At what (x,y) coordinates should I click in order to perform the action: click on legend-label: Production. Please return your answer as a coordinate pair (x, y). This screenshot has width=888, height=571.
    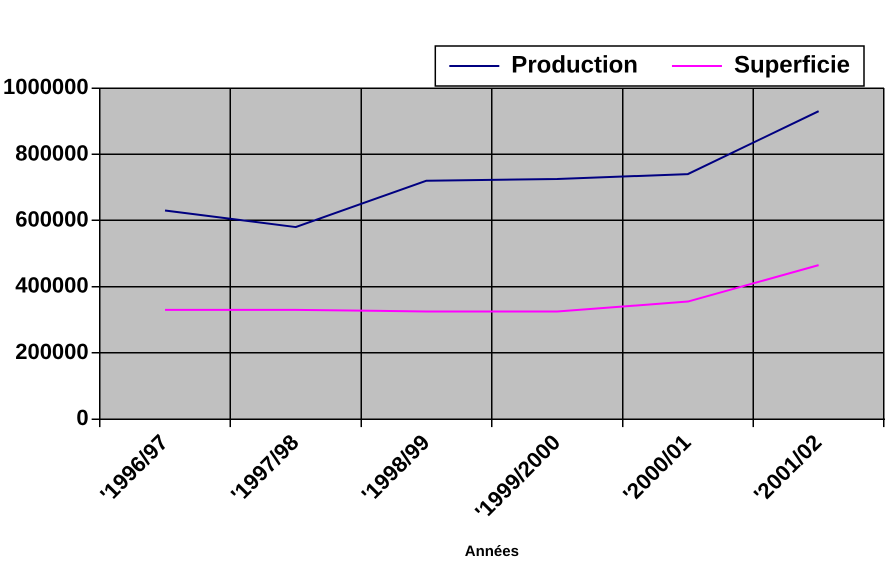
    Looking at the image, I should click on (574, 65).